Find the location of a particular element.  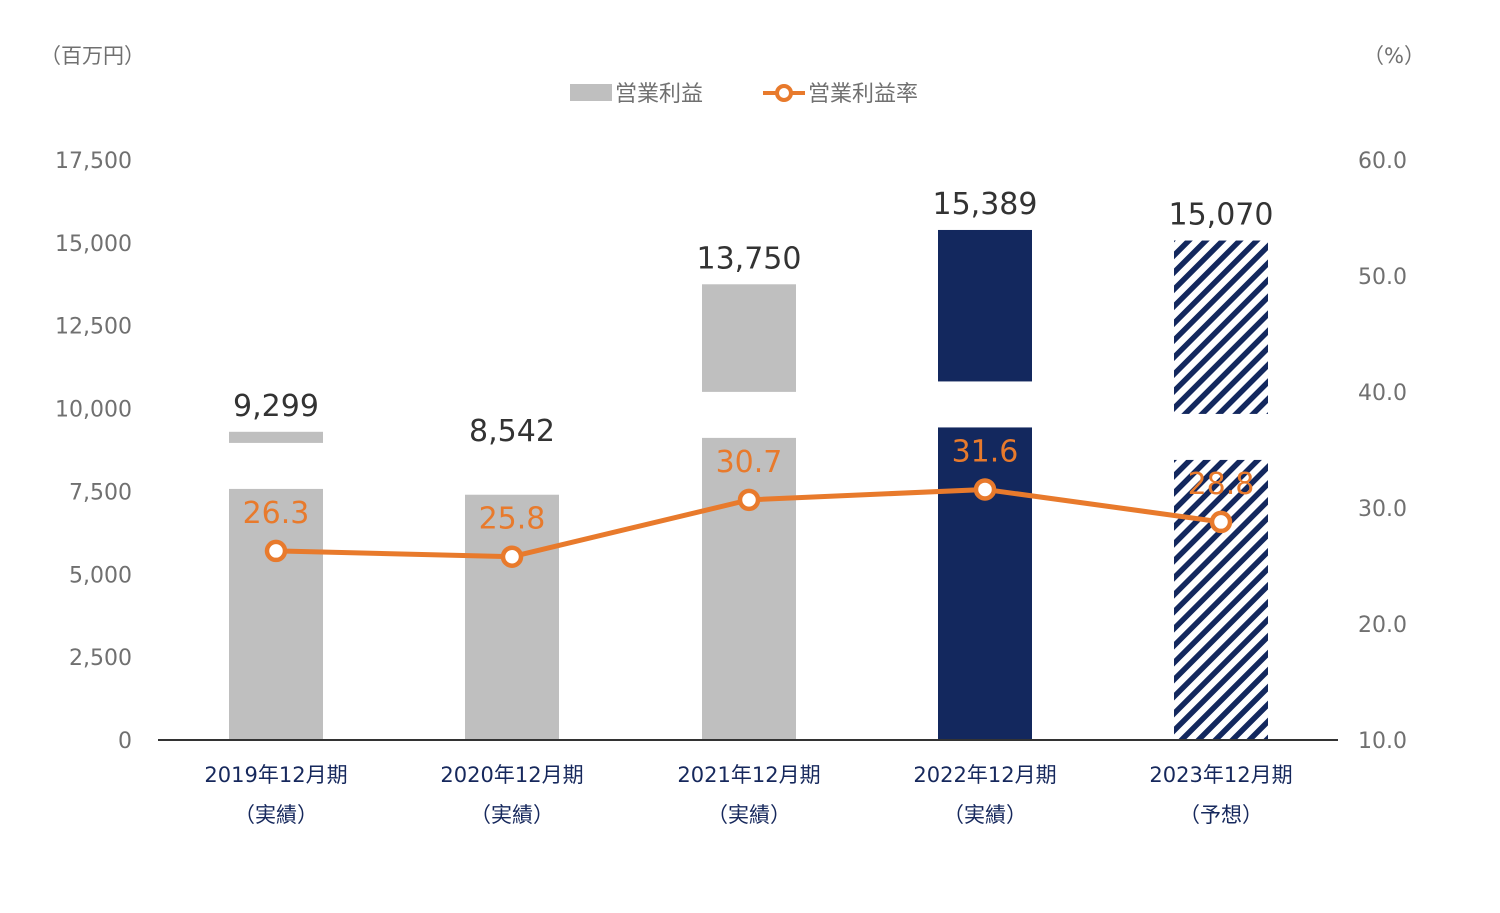

legend-line-marker is located at coordinates (784, 93).